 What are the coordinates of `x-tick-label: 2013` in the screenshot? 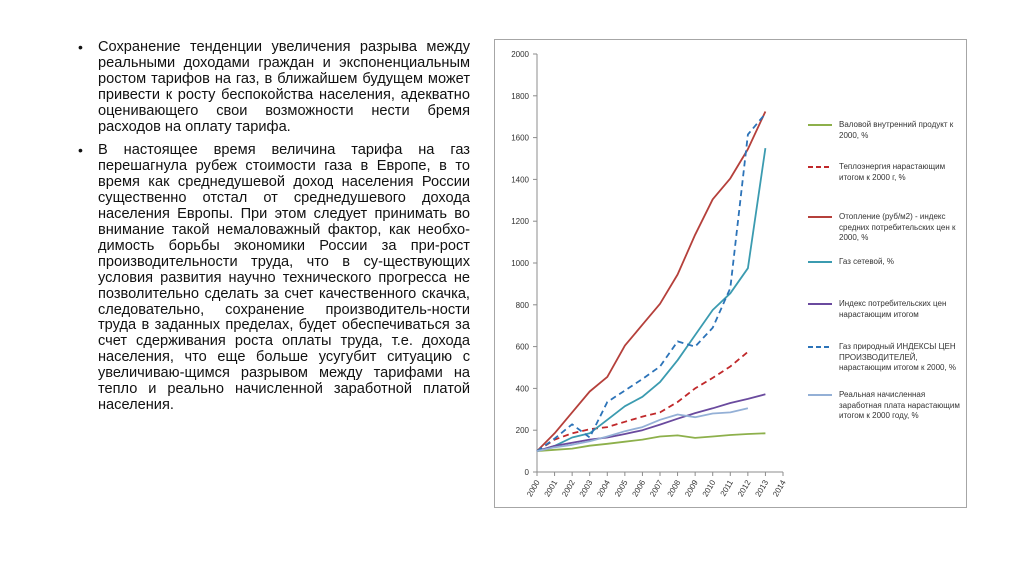 It's located at (761, 488).